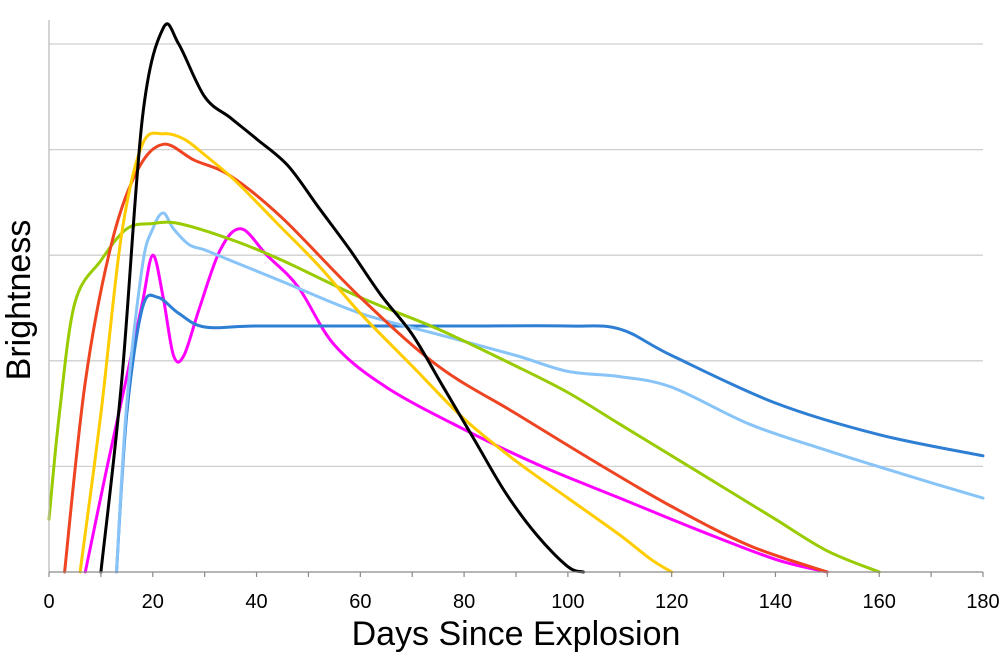 The width and height of the screenshot is (1000, 668). I want to click on x-tick-label-20: 20, so click(153, 602).